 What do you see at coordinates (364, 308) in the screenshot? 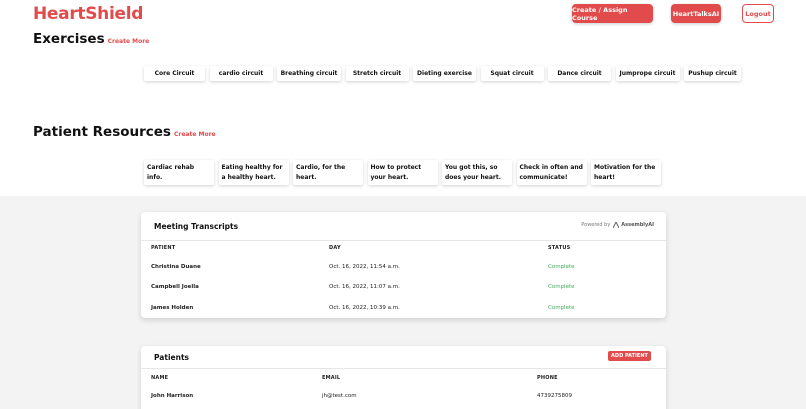
I see `transcript-day: Oct. 16, 2022, 10:39 a.m.` at bounding box center [364, 308].